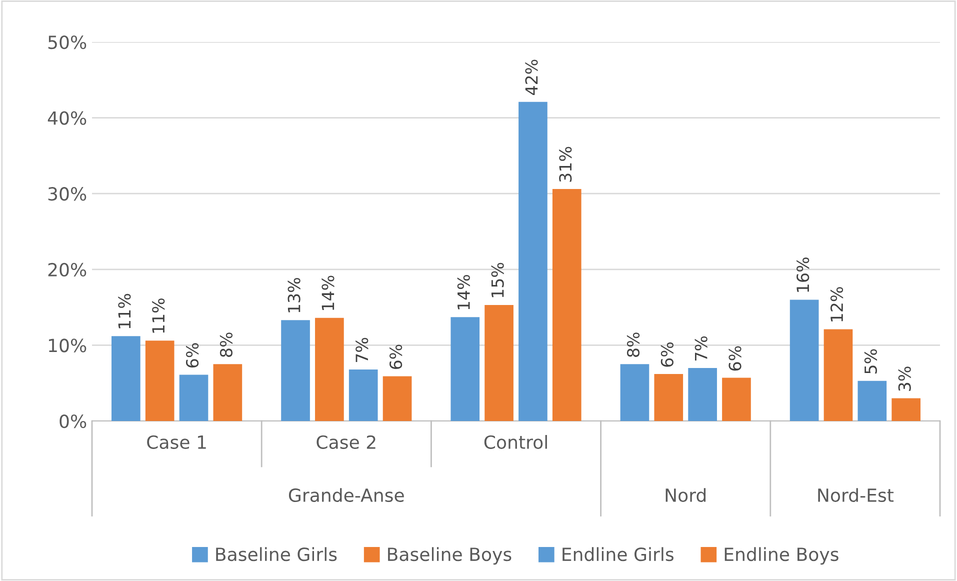  Describe the element at coordinates (67, 118) in the screenshot. I see `y-tick-label: 40%` at that location.